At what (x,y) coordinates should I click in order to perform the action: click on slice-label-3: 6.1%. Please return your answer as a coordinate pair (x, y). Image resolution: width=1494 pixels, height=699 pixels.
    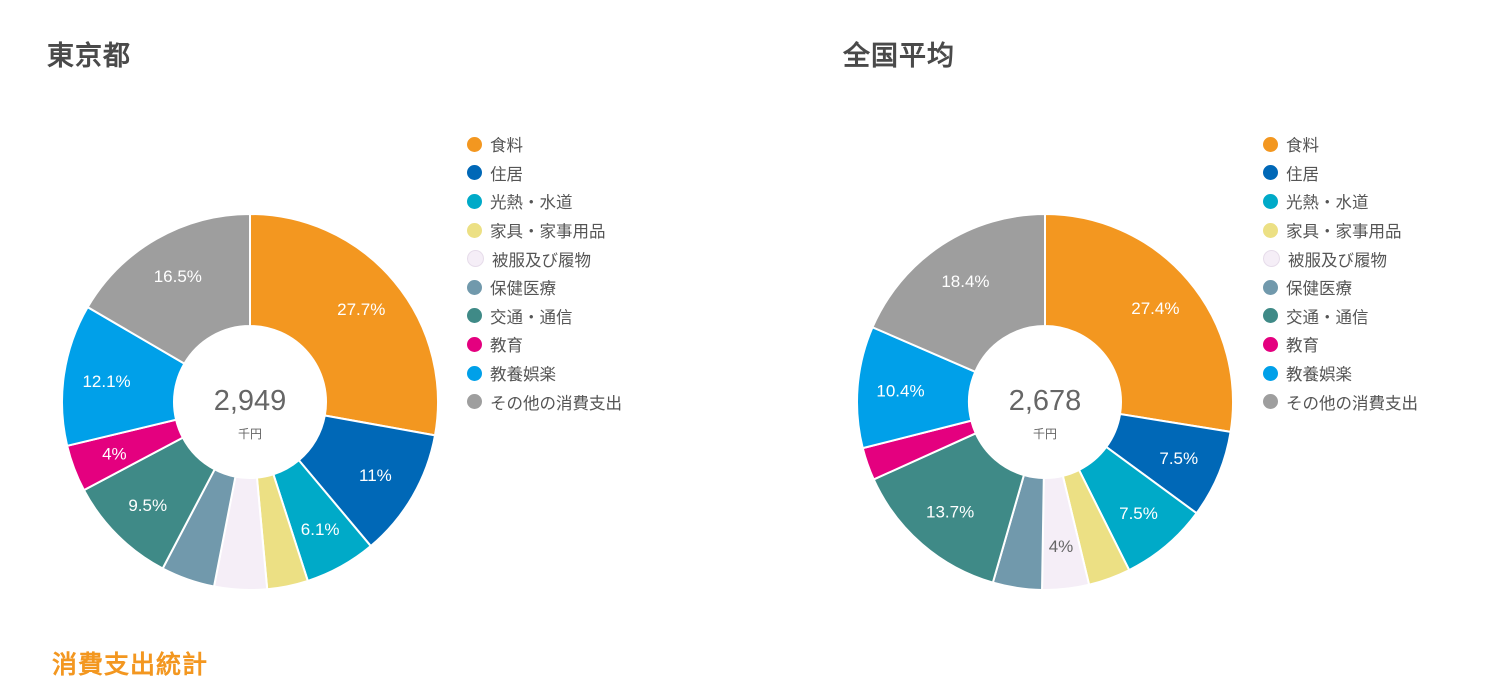
    Looking at the image, I should click on (320, 529).